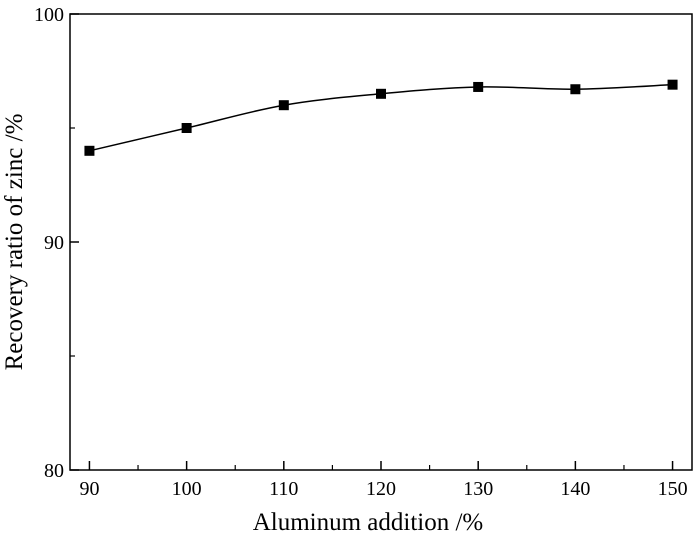 This screenshot has width=700, height=544. I want to click on x-tick-label: 100, so click(187, 489).